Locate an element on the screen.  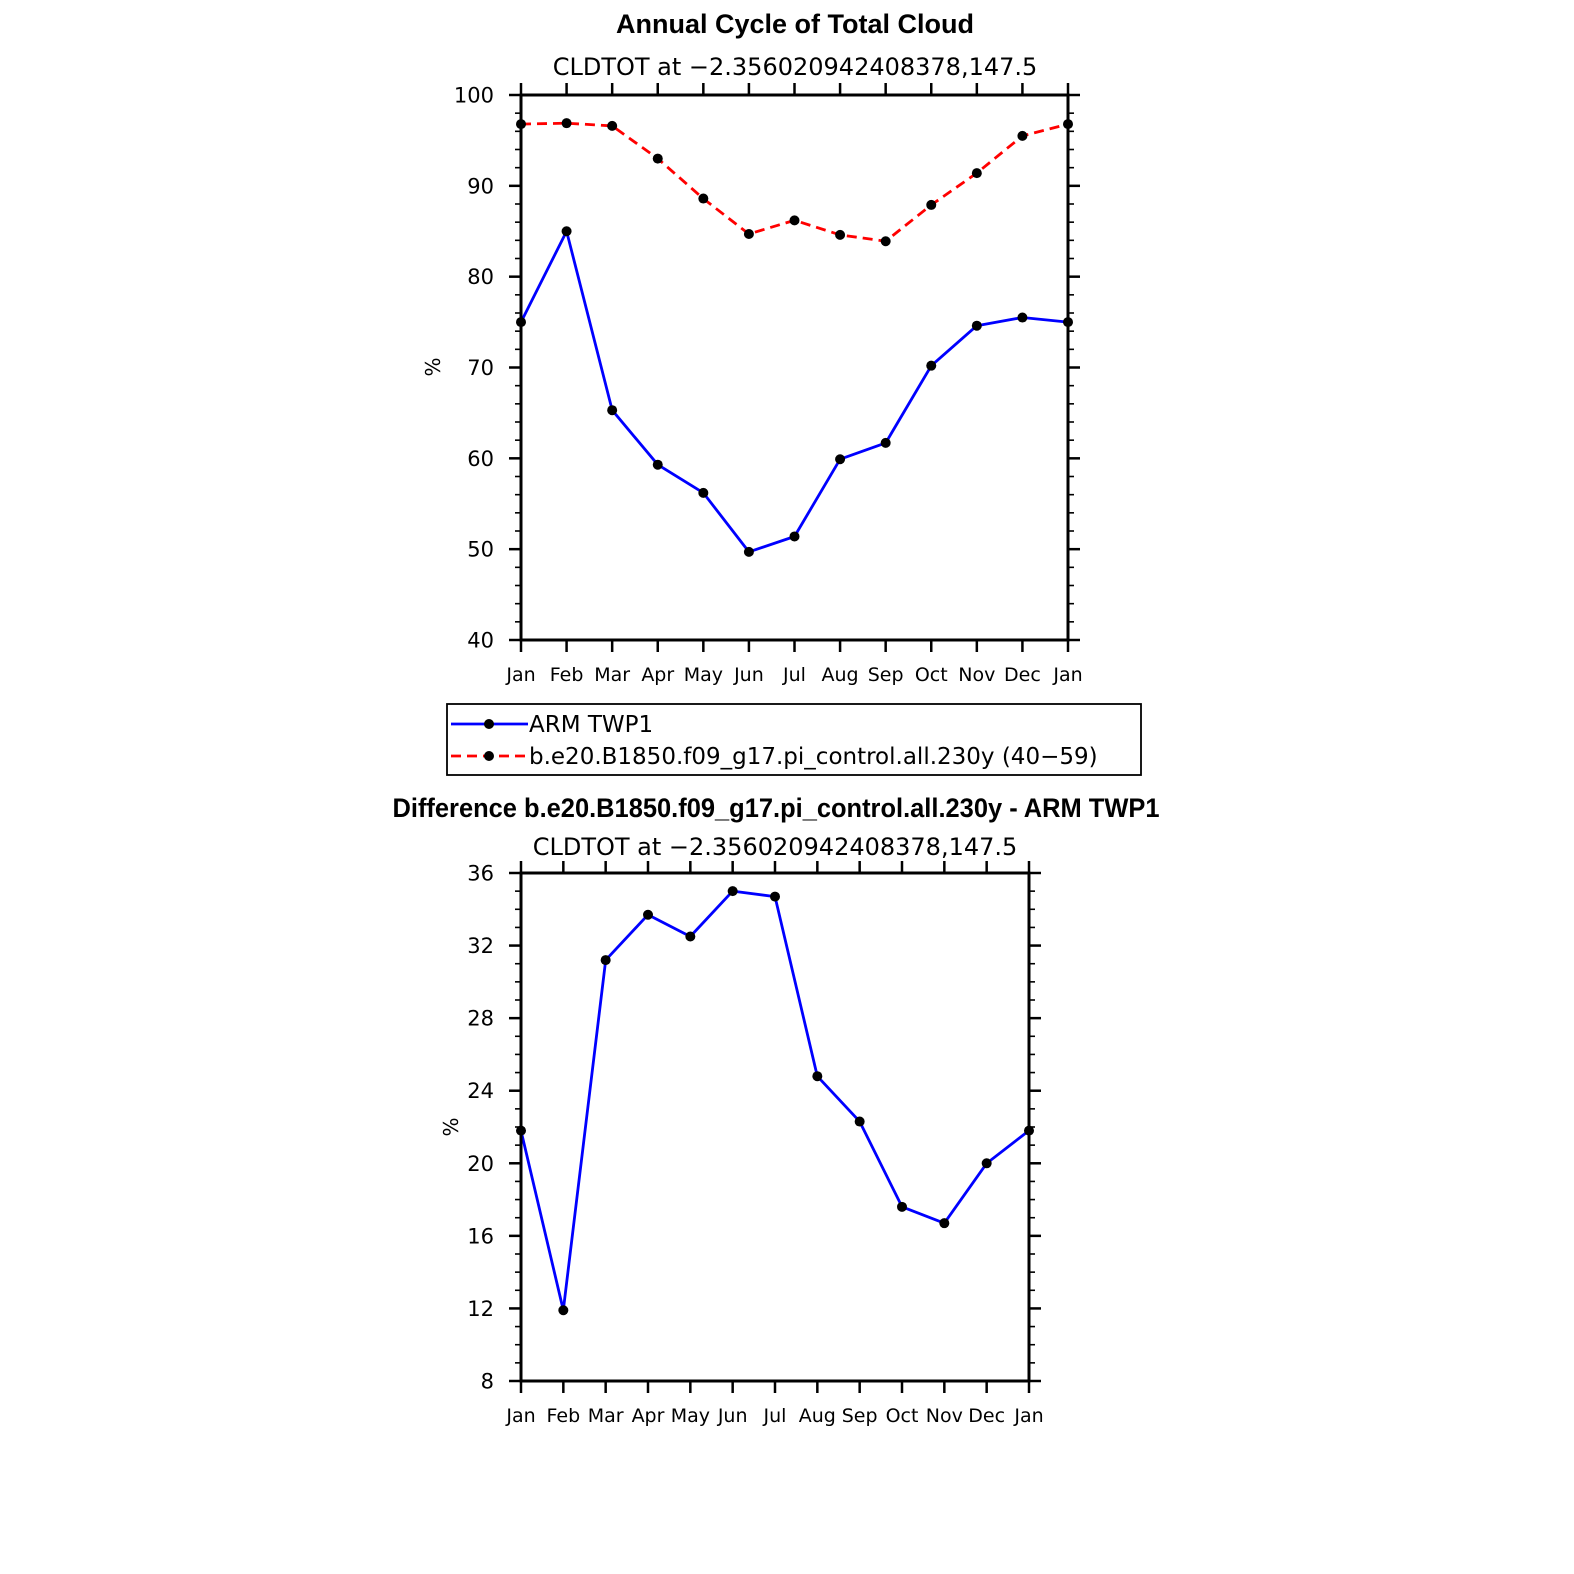
y-tick-label: 36 is located at coordinates (480, 874).